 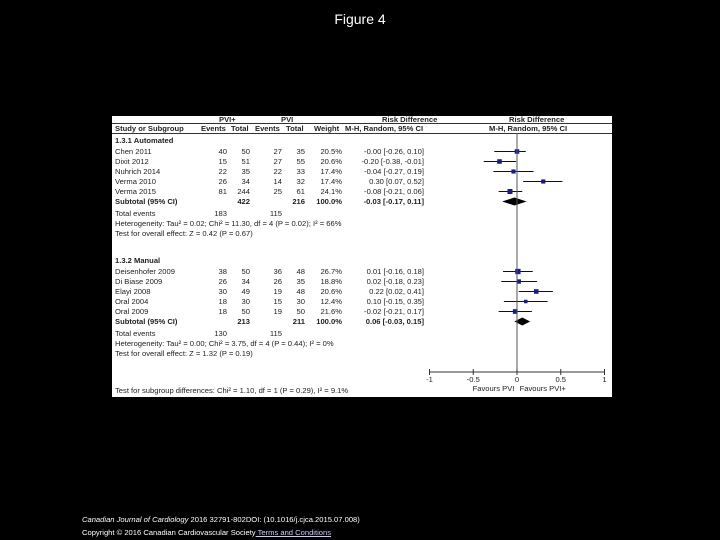 I want to click on study-e2: 25, so click(x=277, y=191).